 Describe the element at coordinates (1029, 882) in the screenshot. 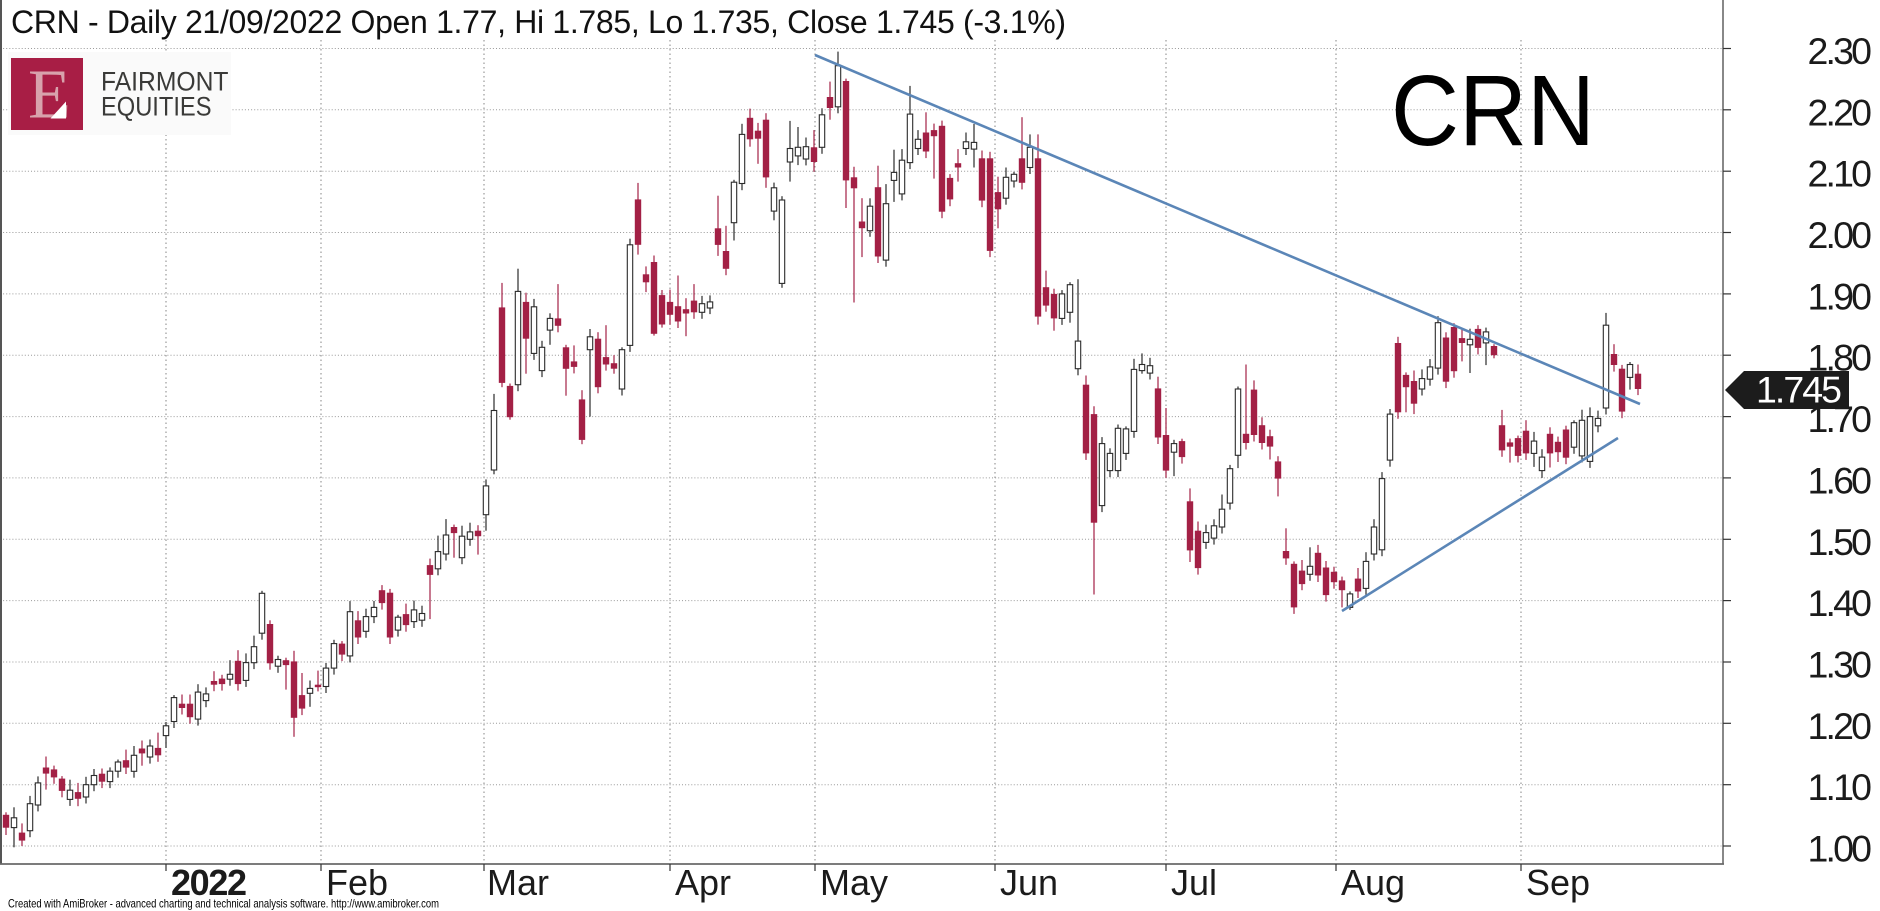

I see `svg-text: Jun` at that location.